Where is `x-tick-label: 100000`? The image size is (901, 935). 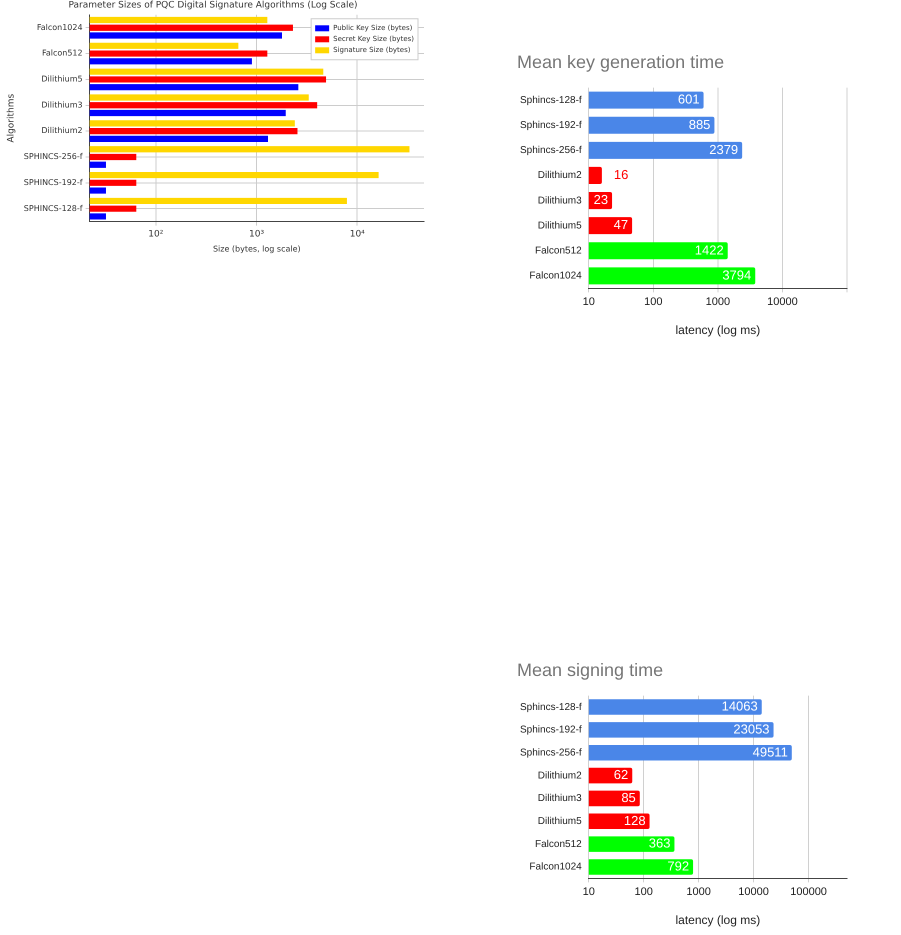 x-tick-label: 100000 is located at coordinates (808, 892).